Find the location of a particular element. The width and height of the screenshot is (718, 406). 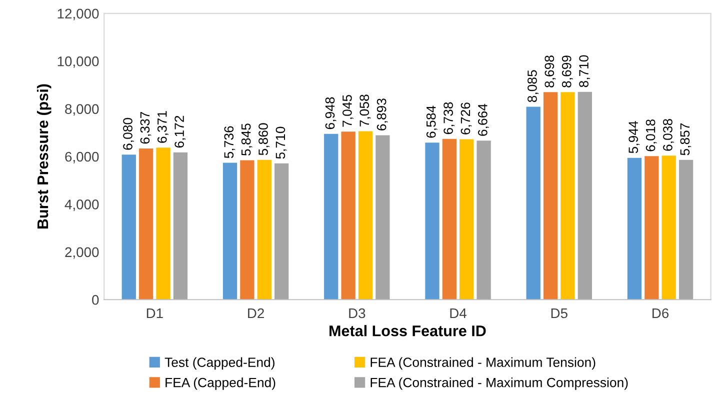

legend-label: FEA (Capped-End) is located at coordinates (221, 384).